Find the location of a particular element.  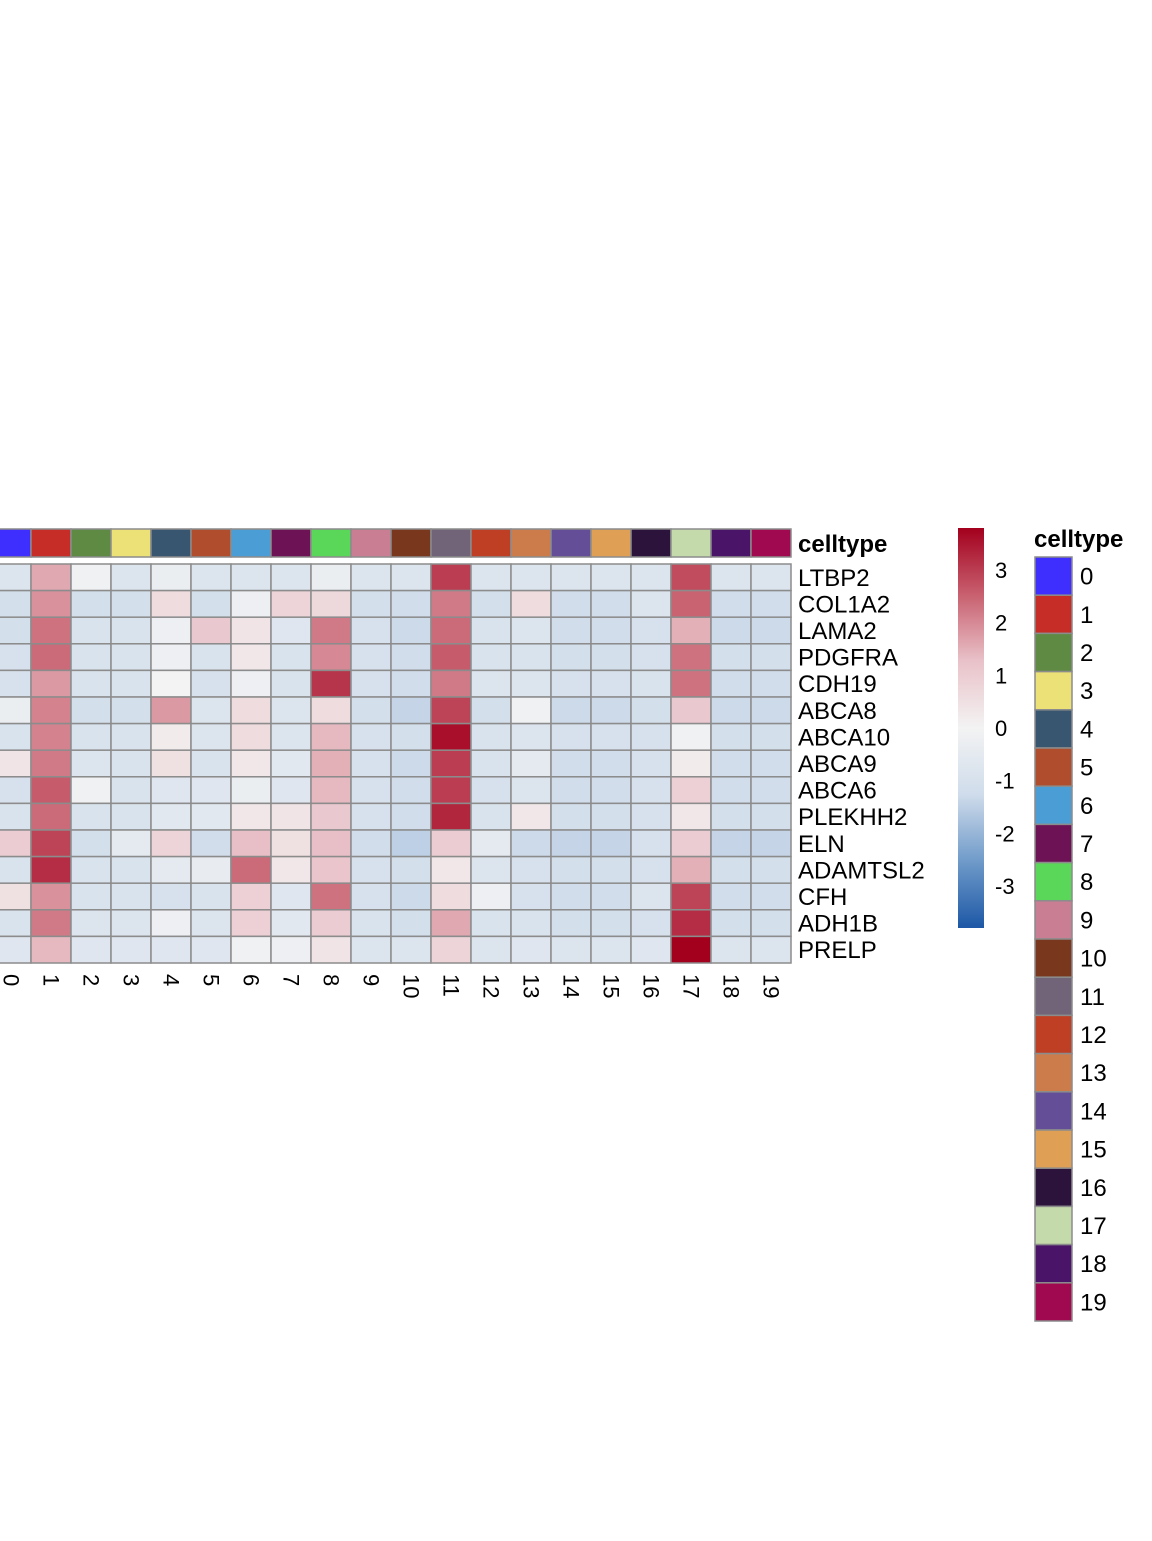

column-label-0: 0 is located at coordinates (12, 980).